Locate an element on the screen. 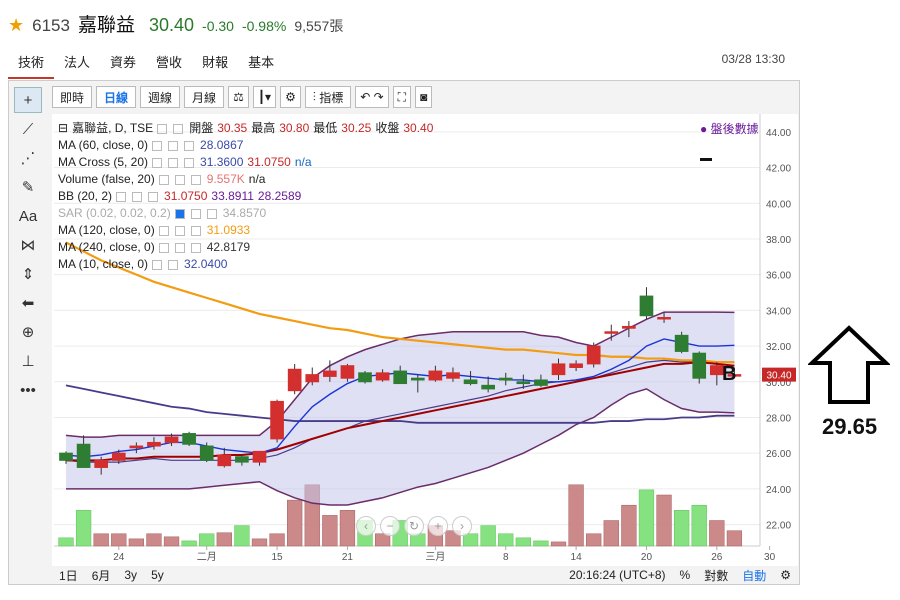 Image resolution: width=900 pixels, height=600 pixels. ma120-line is located at coordinates (400, 404).